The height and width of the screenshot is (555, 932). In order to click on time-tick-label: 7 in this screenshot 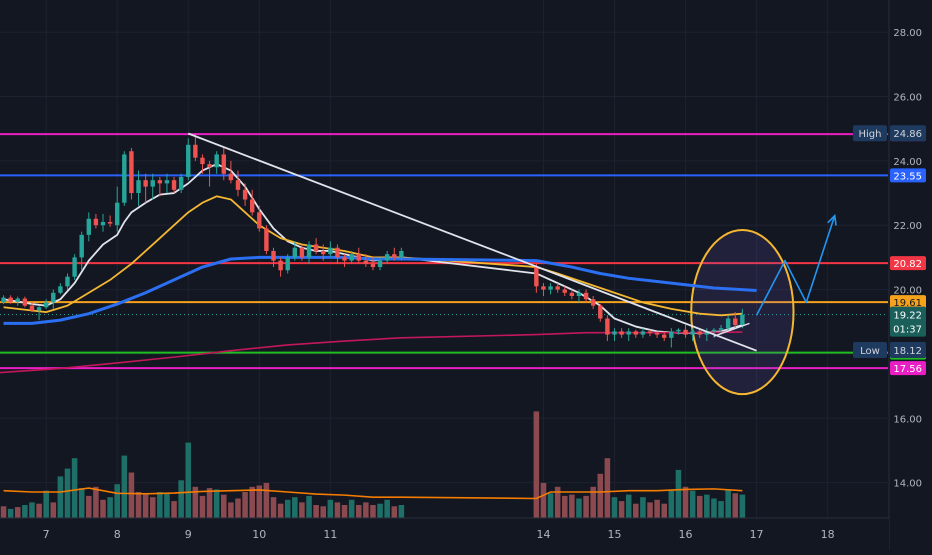, I will do `click(46, 534)`.